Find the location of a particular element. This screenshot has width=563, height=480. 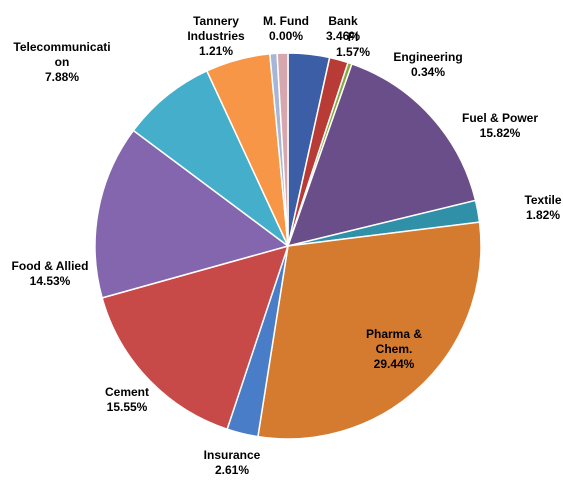

label-text: Fuel & Power is located at coordinates (500, 118).